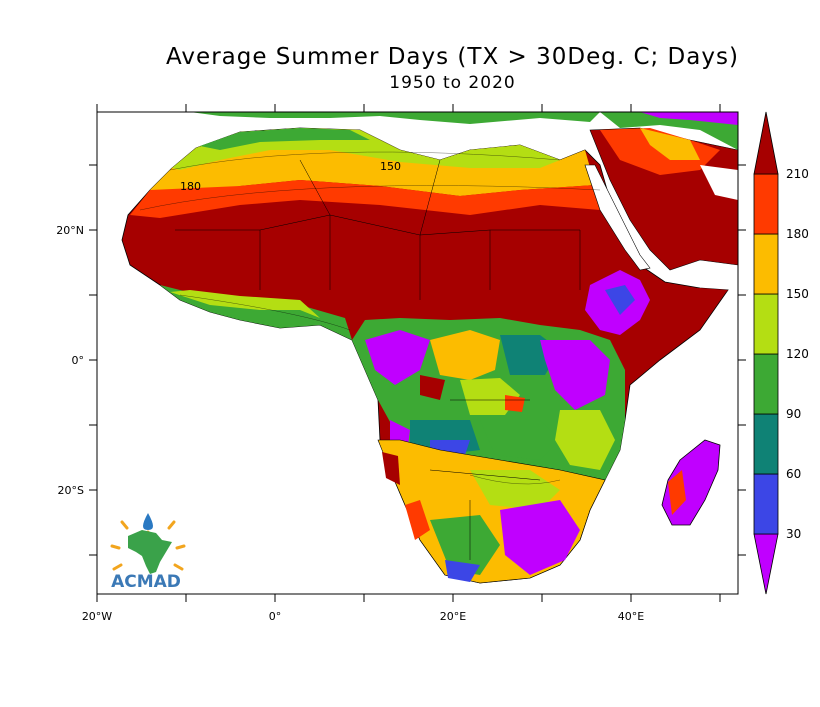 The height and width of the screenshot is (707, 820). I want to click on x-tick-label-0: 0°, so click(275, 616).